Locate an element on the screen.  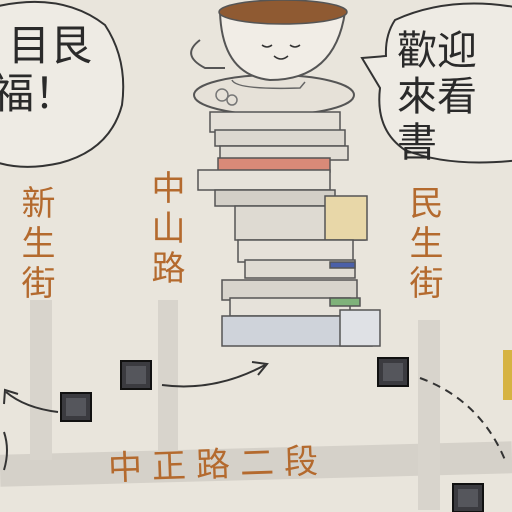
coffee-cup-icon is located at coordinates (272, 58).